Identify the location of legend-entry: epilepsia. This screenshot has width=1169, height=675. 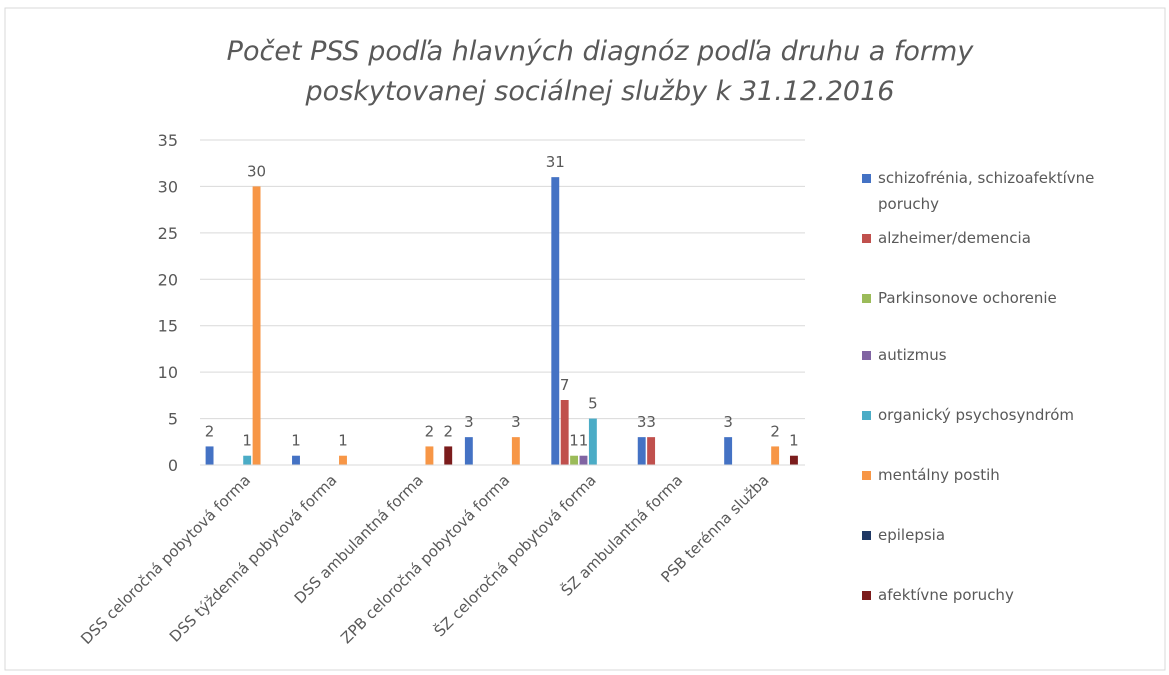
(1007, 535).